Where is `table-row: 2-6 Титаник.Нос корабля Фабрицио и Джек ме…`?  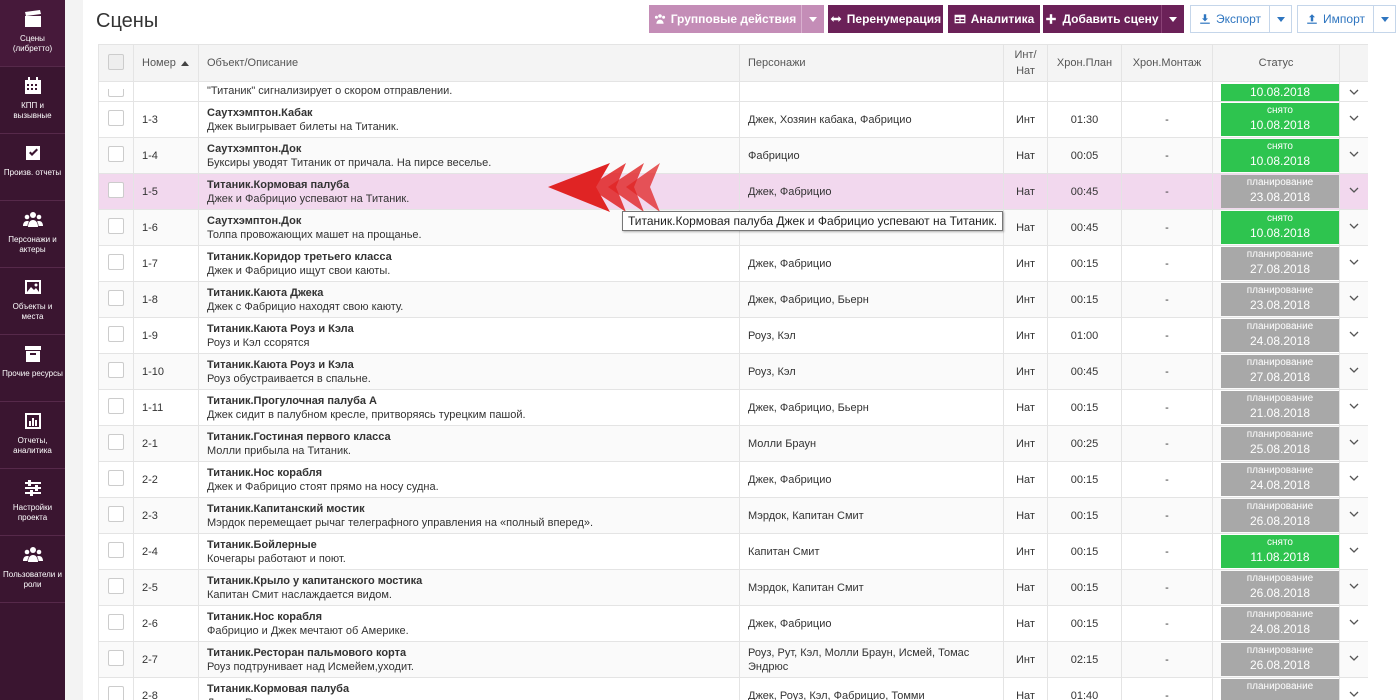
table-row: 2-6 Титаник.Нос корабля Фабрицио и Джек ме… is located at coordinates (733, 623).